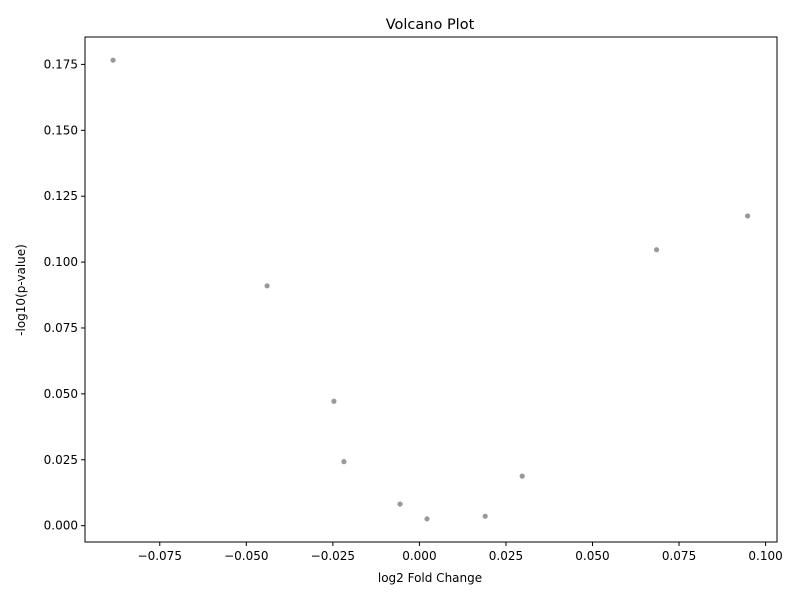 This screenshot has width=800, height=600. Describe the element at coordinates (430, 25) in the screenshot. I see `chart-title: Volcano Plot` at that location.